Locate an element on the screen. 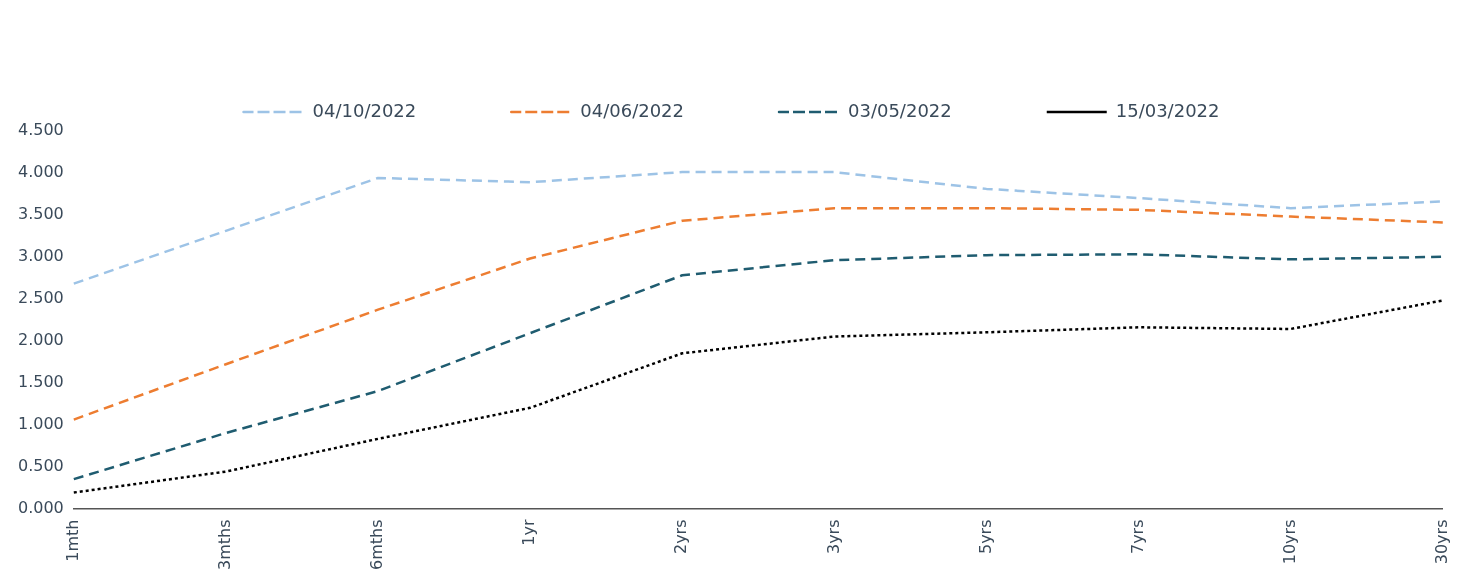 This screenshot has height=581, width=1473. y-tick-label: 1.500 is located at coordinates (40, 381).